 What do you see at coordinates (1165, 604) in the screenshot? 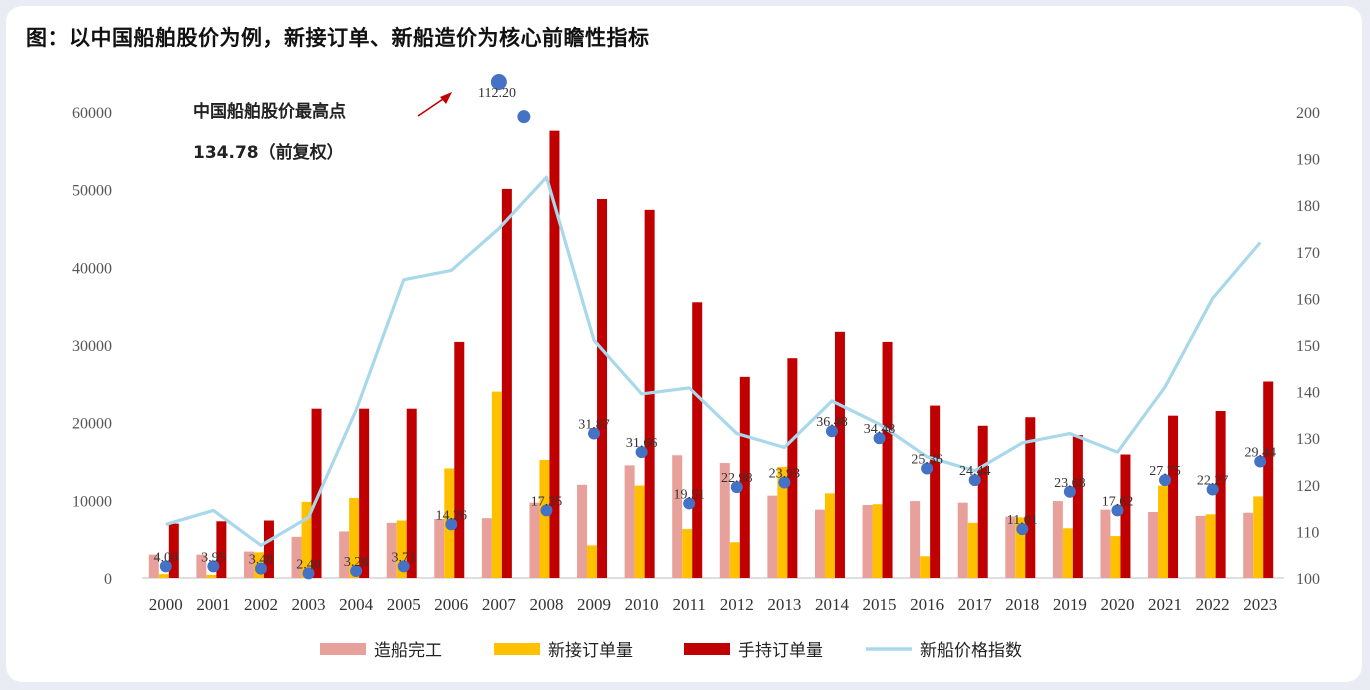
I see `x-tick-label: 2021` at bounding box center [1165, 604].